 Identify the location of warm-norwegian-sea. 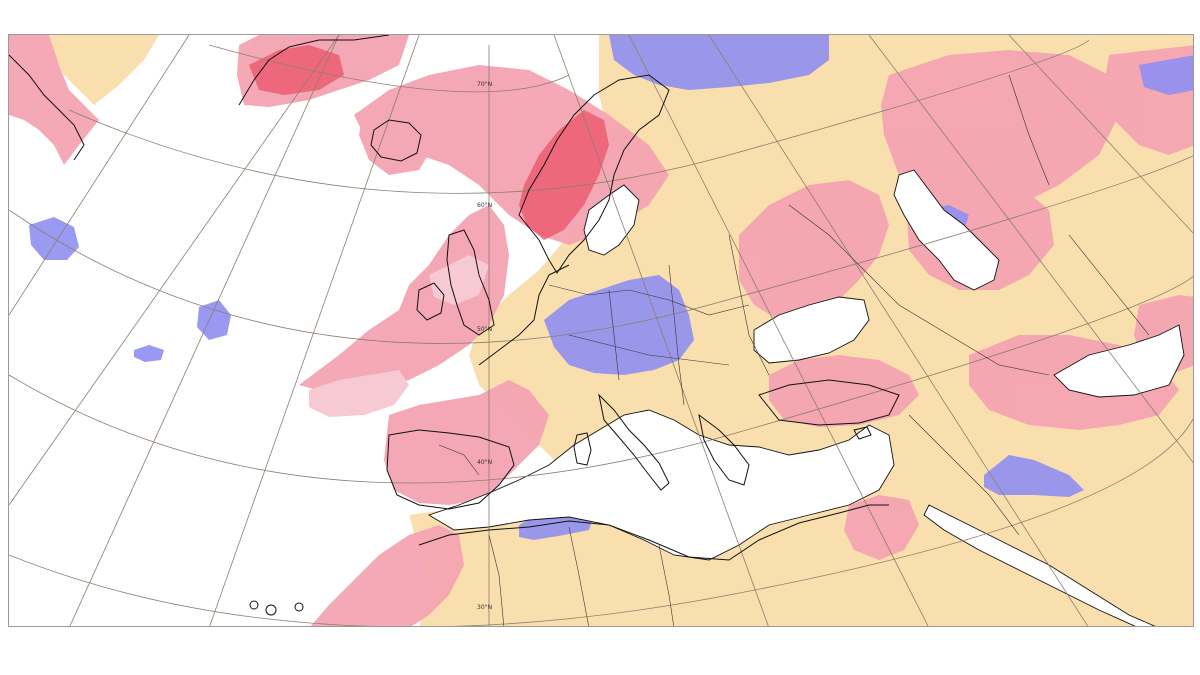
(511, 155).